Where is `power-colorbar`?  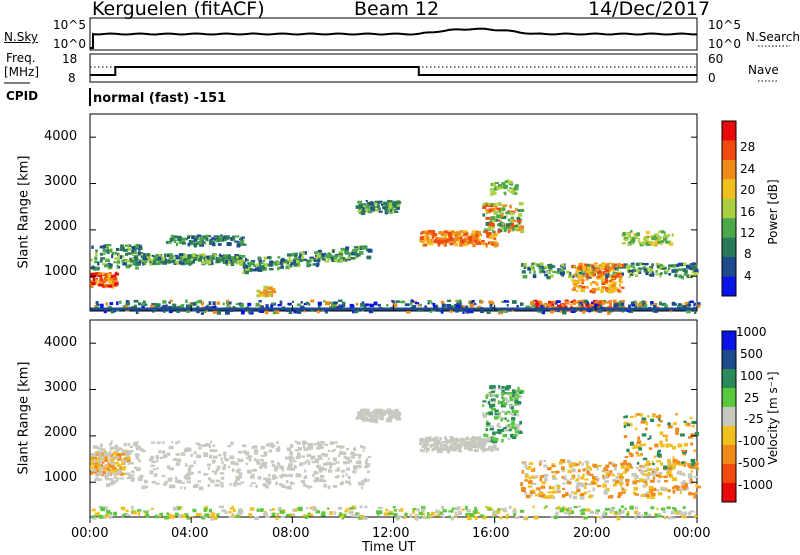
power-colorbar is located at coordinates (729, 131).